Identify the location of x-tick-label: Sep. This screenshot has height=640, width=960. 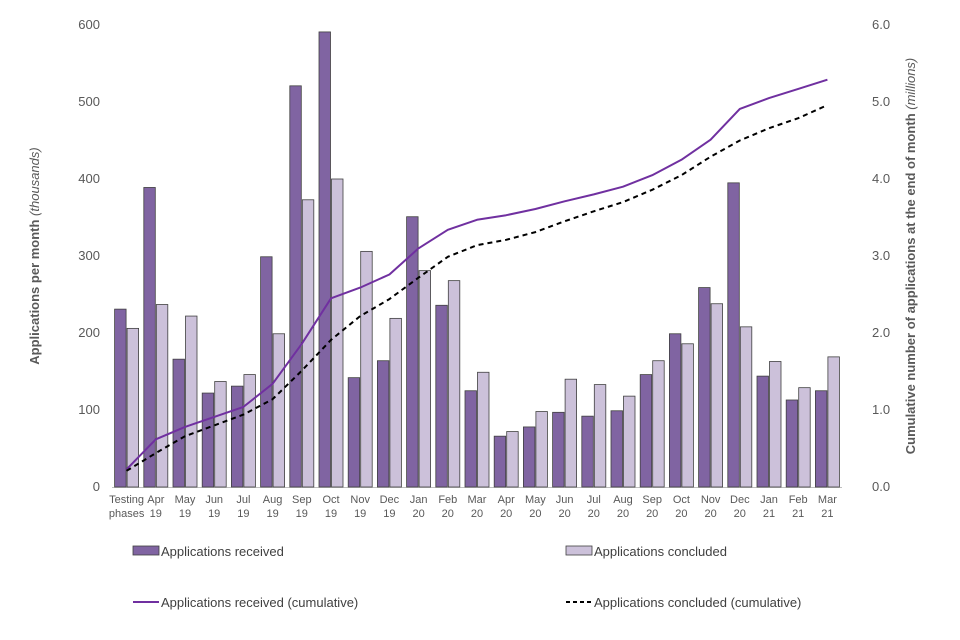
(302, 500).